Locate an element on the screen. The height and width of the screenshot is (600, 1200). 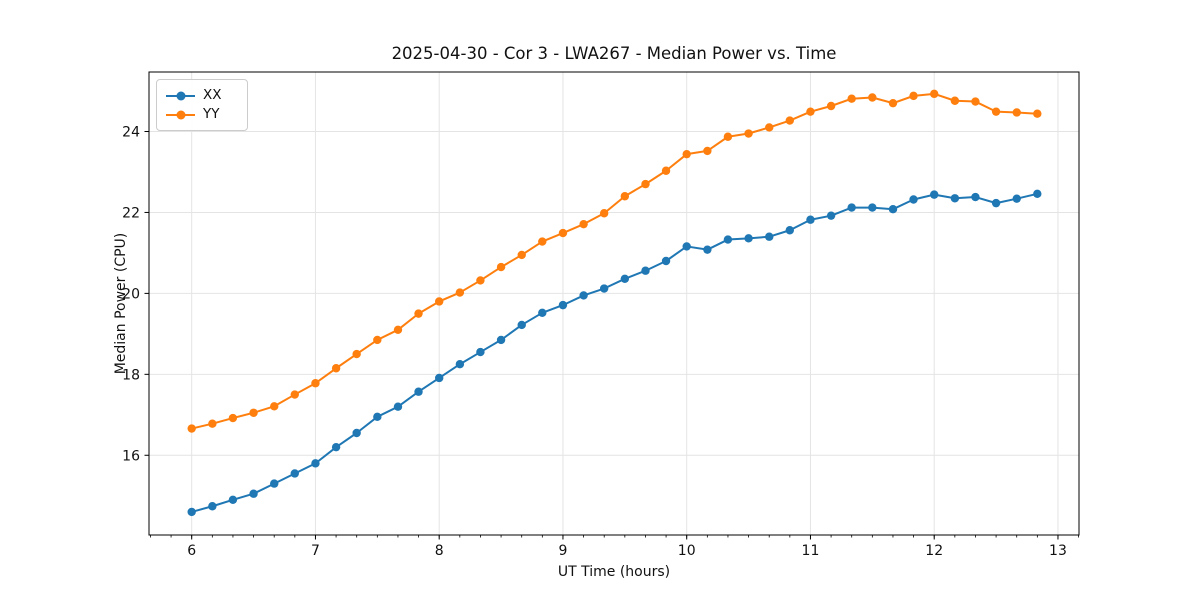
y-axis-label: Median Power (CPU) is located at coordinates (121, 303).